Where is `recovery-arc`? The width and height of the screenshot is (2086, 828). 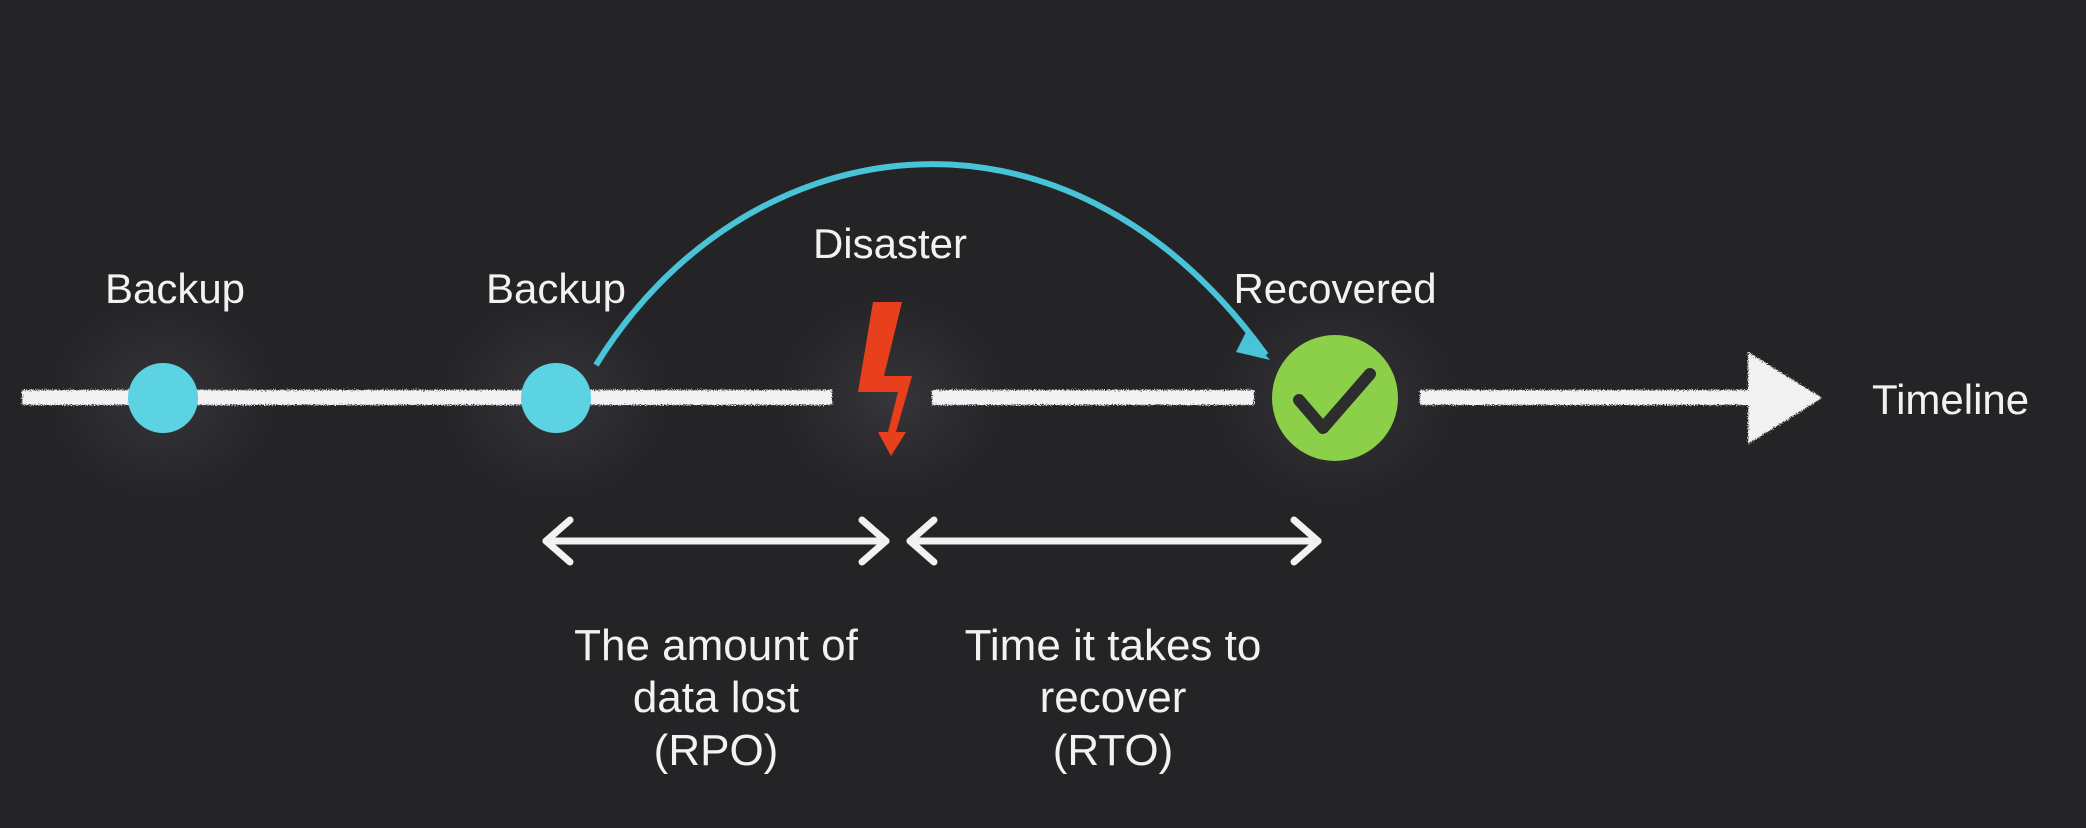
recovery-arc is located at coordinates (931, 264).